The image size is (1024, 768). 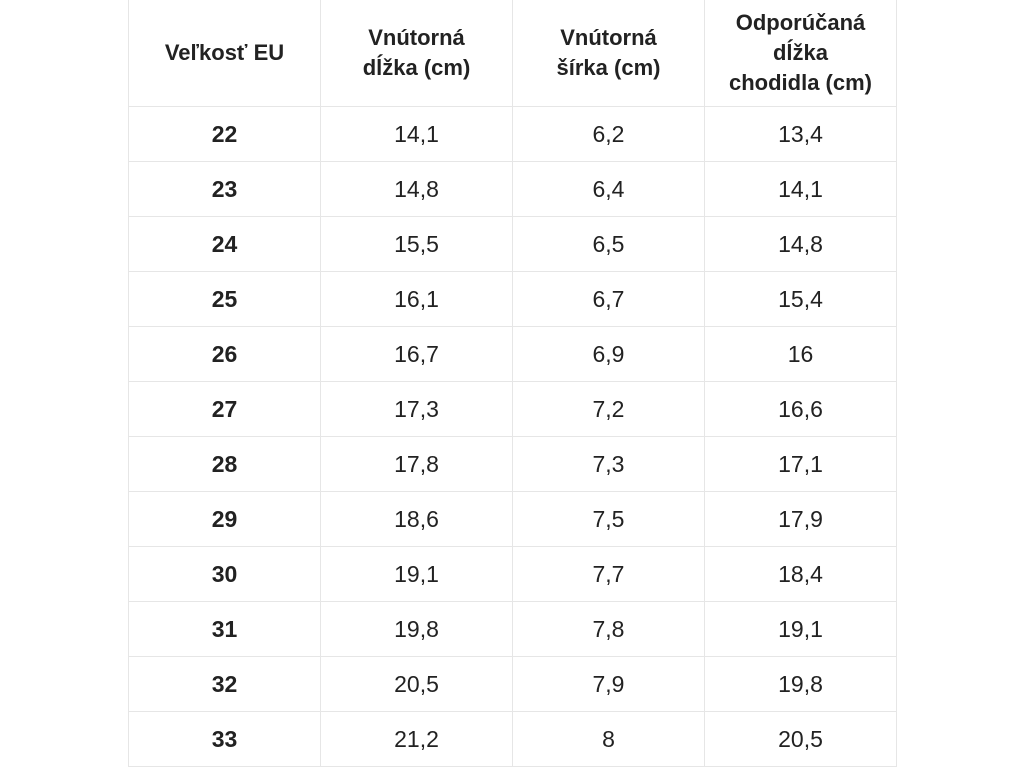 I want to click on header-cell: Vnútorná dĺžka (cm), so click(x=416, y=53).